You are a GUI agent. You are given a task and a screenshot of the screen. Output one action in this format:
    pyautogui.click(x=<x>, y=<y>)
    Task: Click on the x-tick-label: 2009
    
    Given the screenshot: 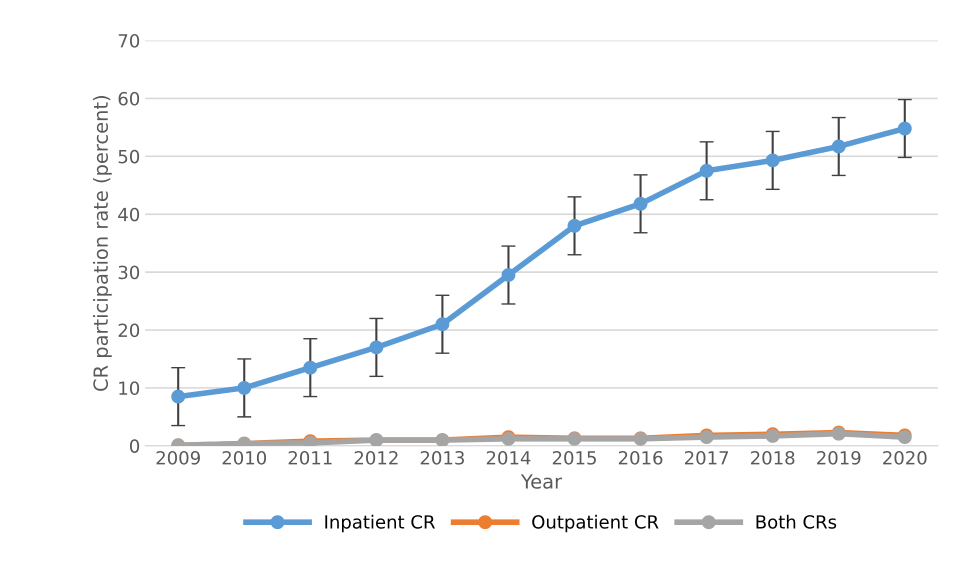 What is the action you would take?
    pyautogui.click(x=178, y=458)
    